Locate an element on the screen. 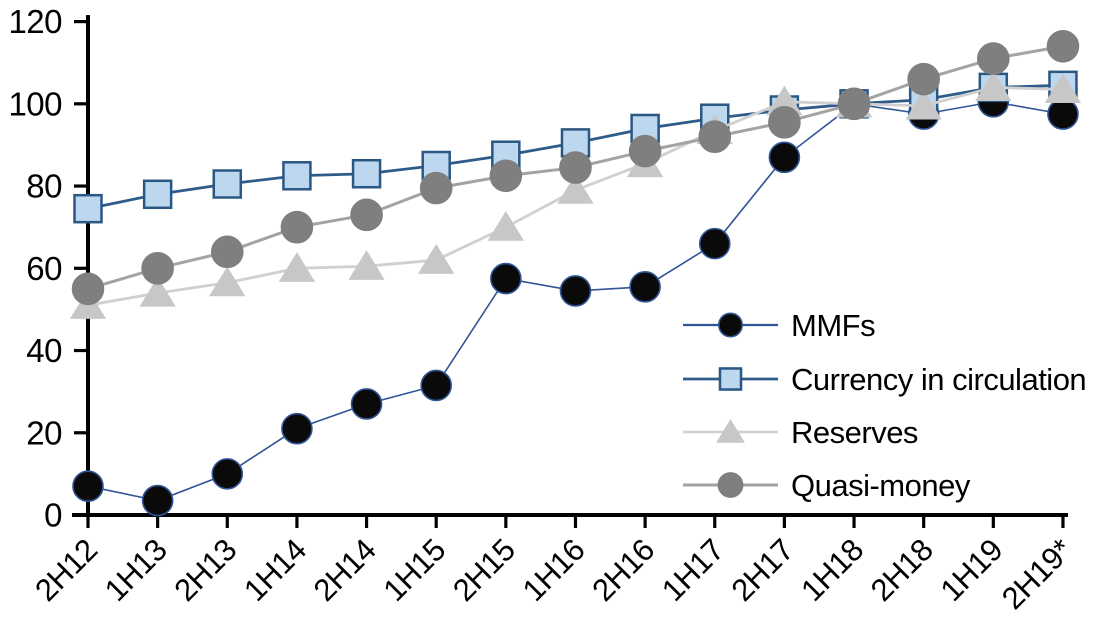 The height and width of the screenshot is (640, 1119). x-tick-label: 2H15 is located at coordinates (484, 570).